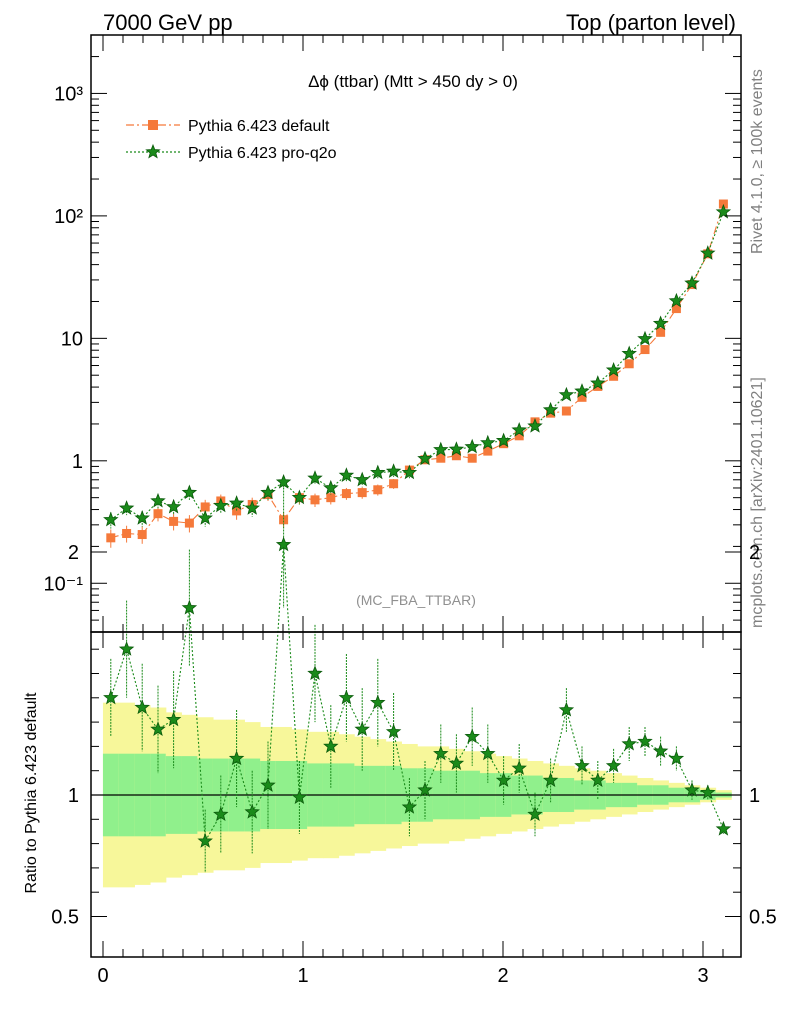  I want to click on legend-entry-default: Pythia 6.423 default, so click(228, 126).